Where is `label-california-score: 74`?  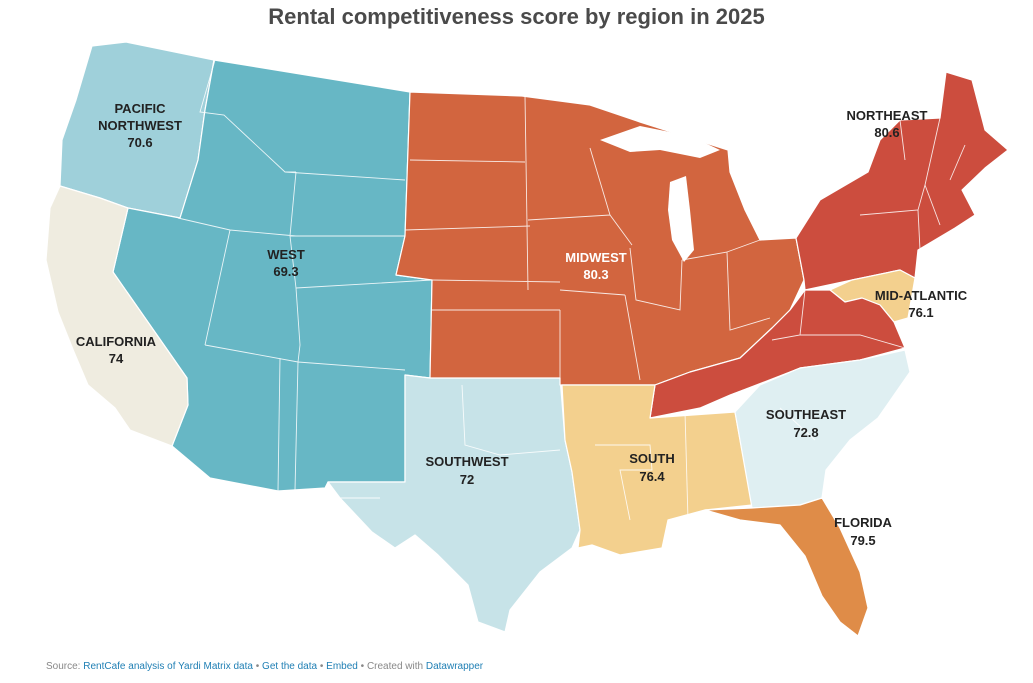 label-california-score: 74 is located at coordinates (116, 358).